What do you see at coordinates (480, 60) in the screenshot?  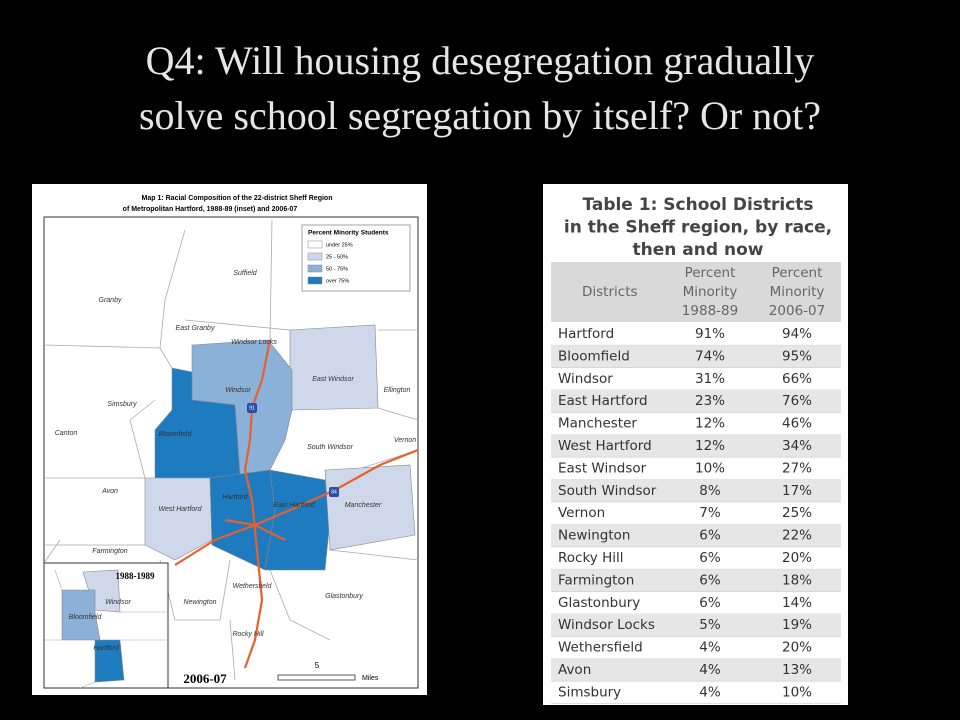 I see `slide-title: Q4: Will housing desegregation gradually` at bounding box center [480, 60].